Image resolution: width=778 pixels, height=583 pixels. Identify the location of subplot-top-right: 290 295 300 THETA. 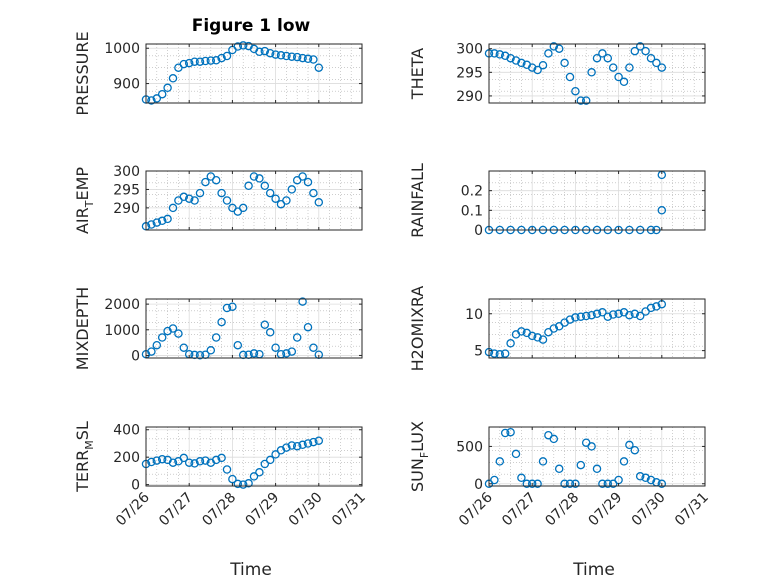
(557, 73).